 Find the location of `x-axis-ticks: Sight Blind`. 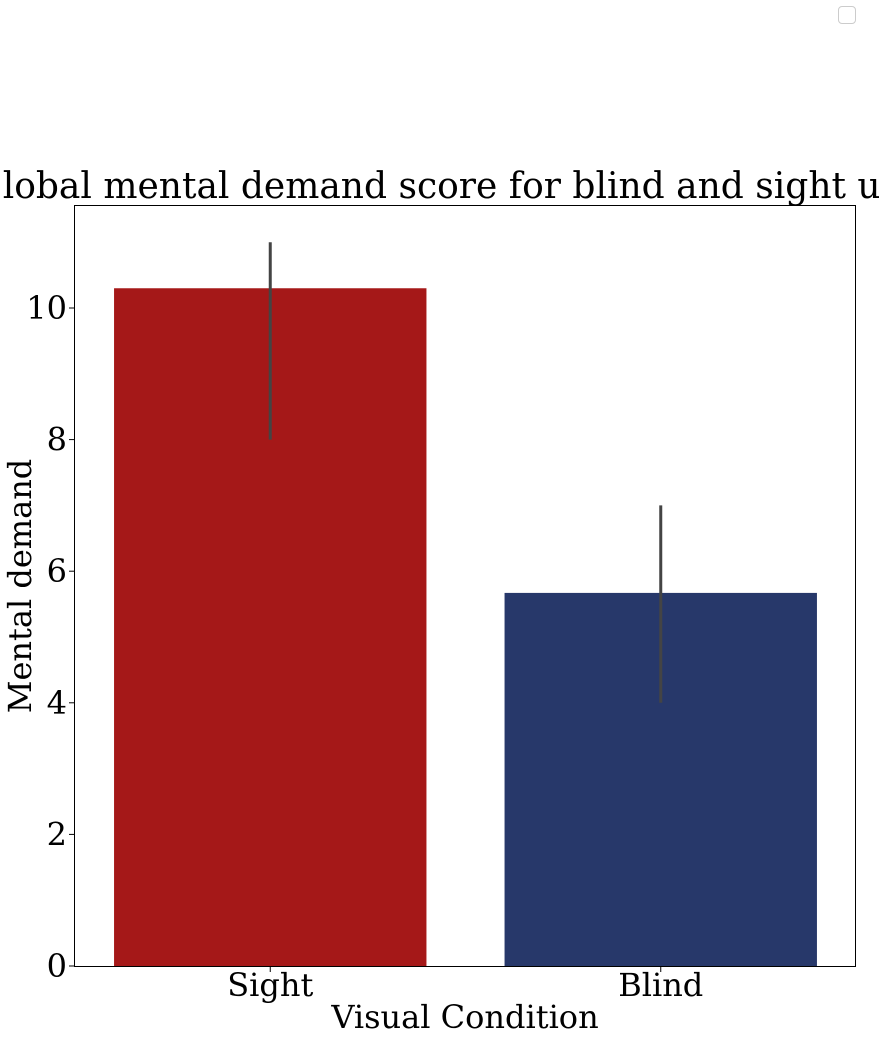

x-axis-ticks: Sight Blind is located at coordinates (465, 985).